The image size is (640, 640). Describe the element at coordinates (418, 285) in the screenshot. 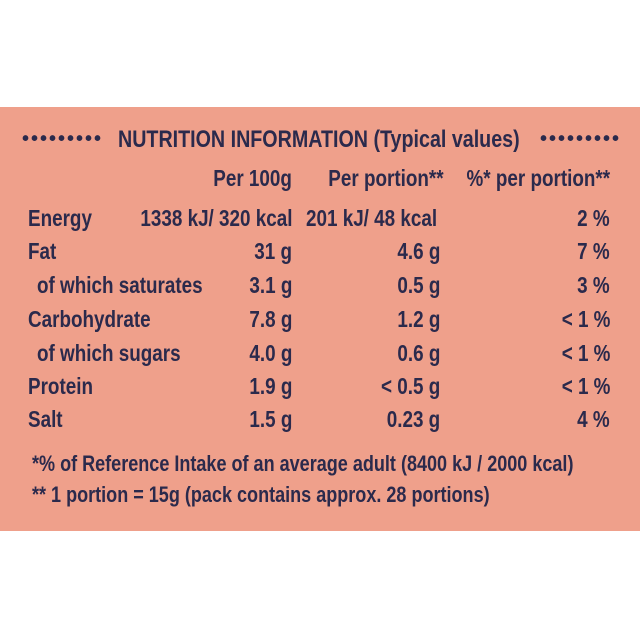

I see `saturates-per-portion: 0.5 g` at that location.